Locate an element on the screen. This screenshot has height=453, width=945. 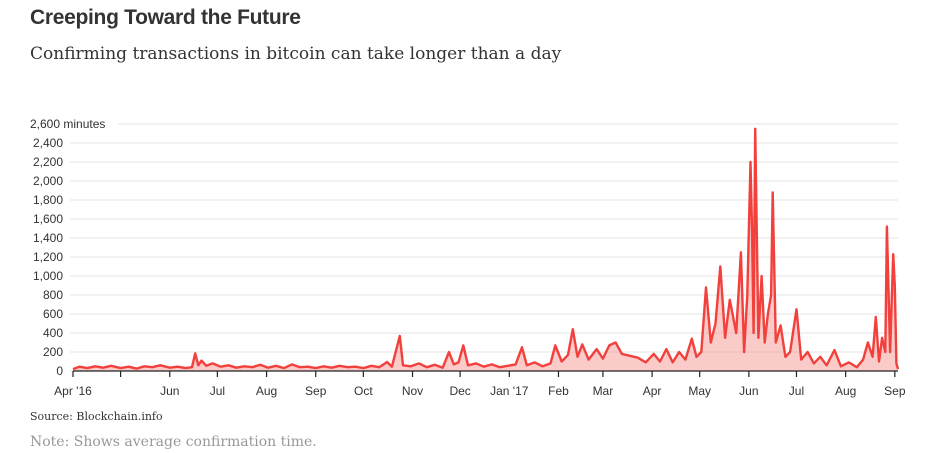
footnote: Note: Shows average confirmation time. is located at coordinates (173, 442).